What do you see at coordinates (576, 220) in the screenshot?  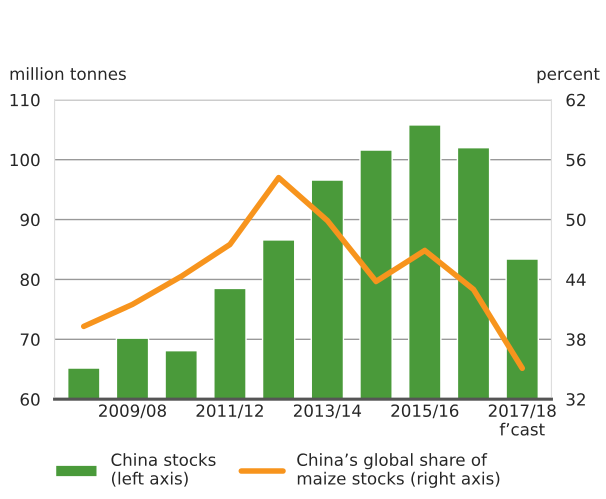 I see `y2-tick-label: 50` at bounding box center [576, 220].